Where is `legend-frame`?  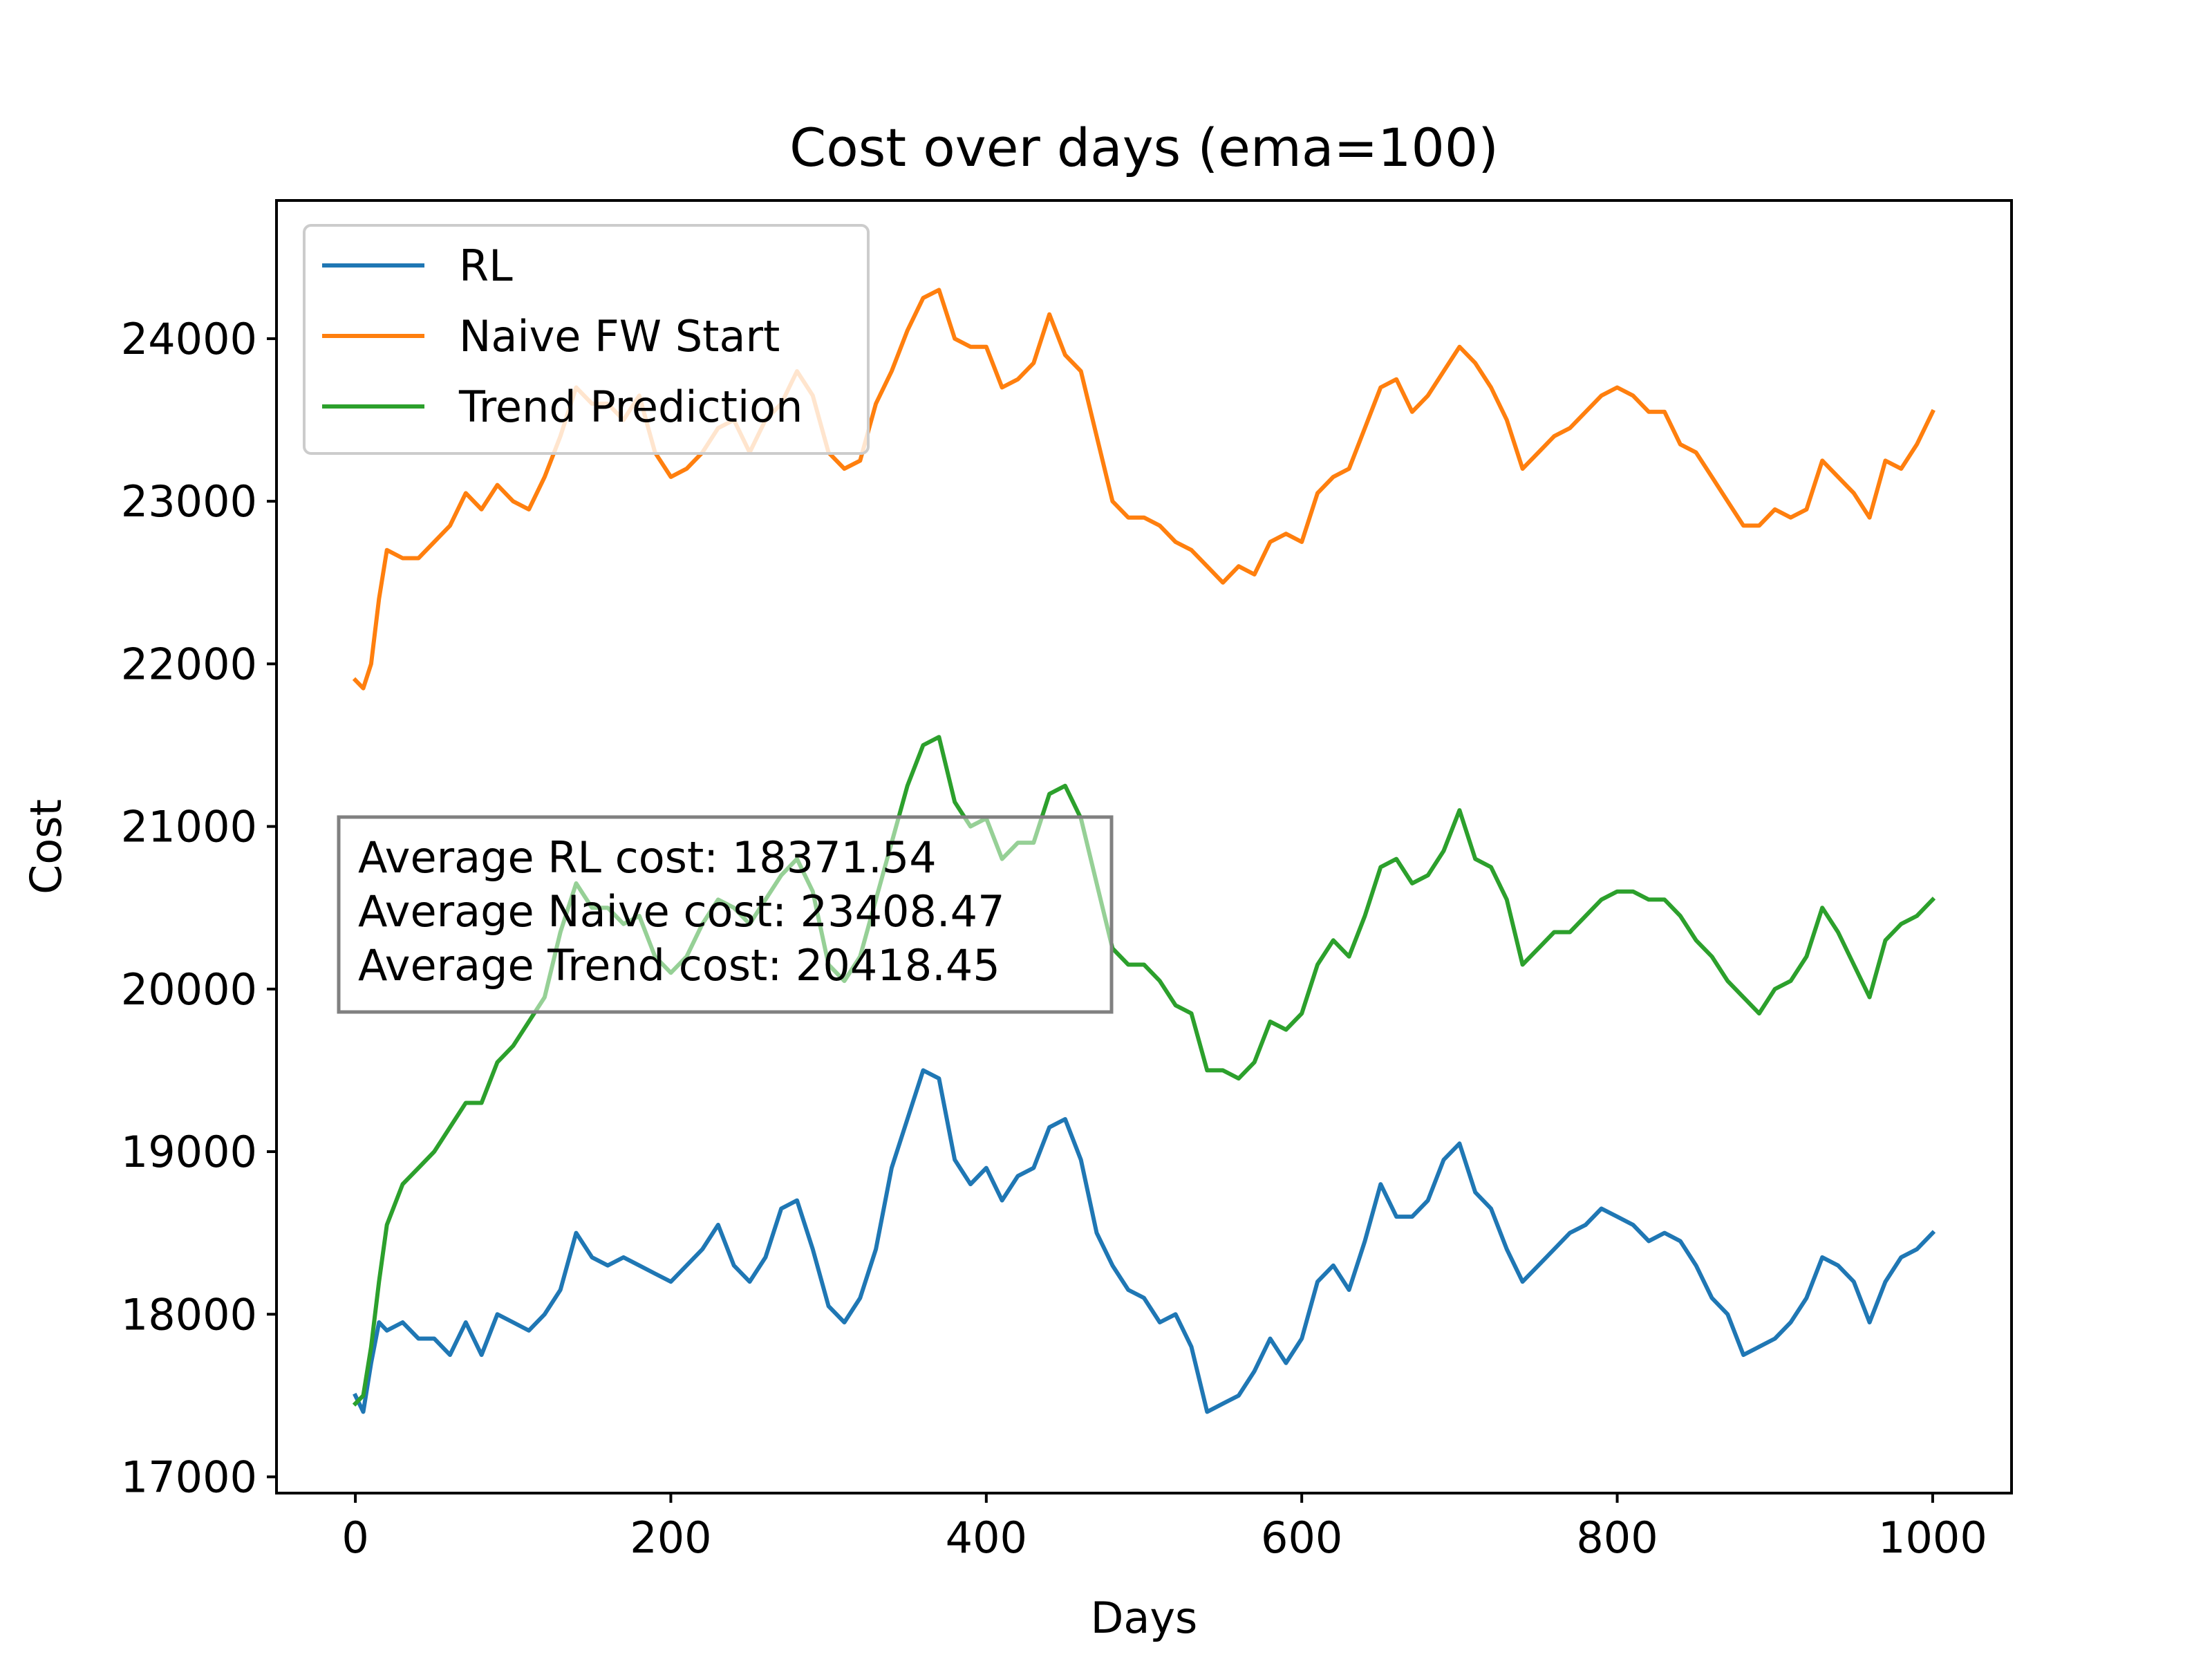 legend-frame is located at coordinates (586, 339).